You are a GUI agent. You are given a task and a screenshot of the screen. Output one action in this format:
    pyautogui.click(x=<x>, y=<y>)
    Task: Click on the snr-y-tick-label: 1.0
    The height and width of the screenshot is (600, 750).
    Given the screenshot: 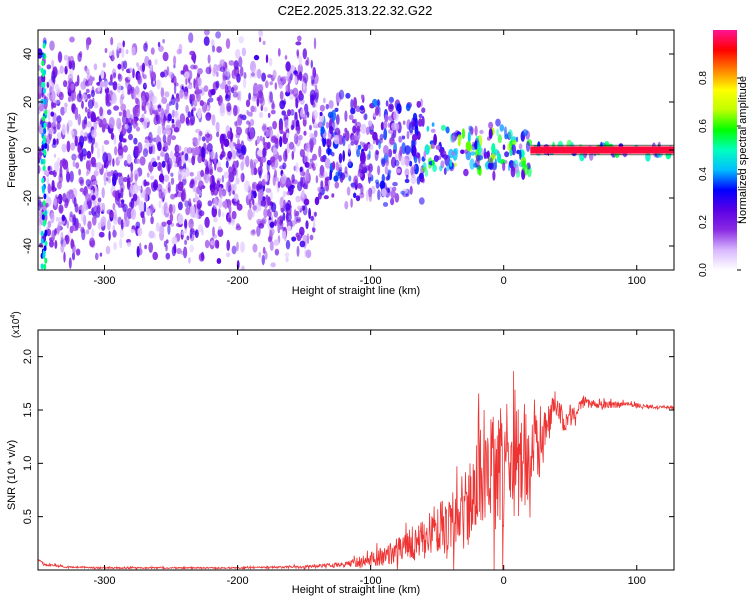 What is the action you would take?
    pyautogui.click(x=28, y=463)
    